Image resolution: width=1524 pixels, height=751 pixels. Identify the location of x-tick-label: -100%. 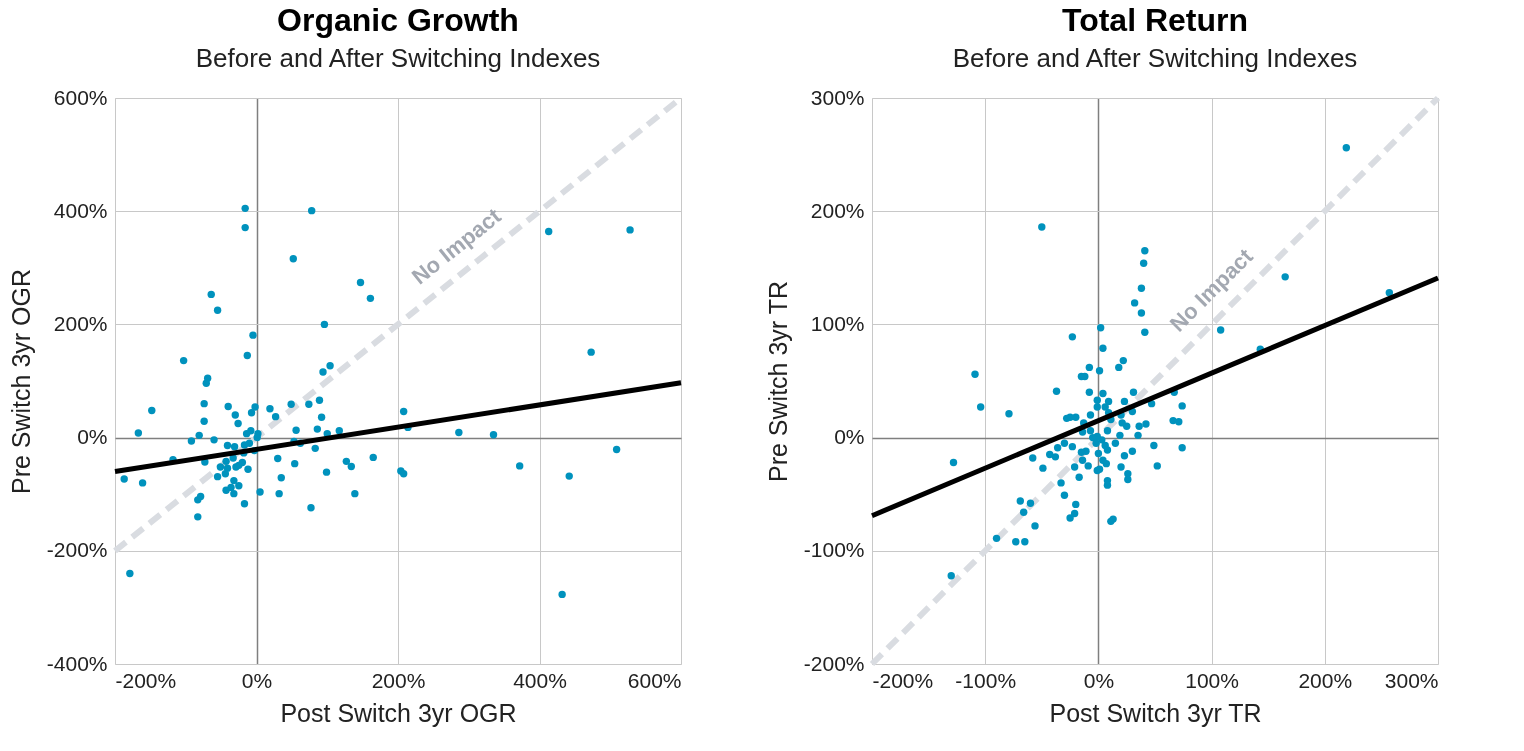
(986, 680).